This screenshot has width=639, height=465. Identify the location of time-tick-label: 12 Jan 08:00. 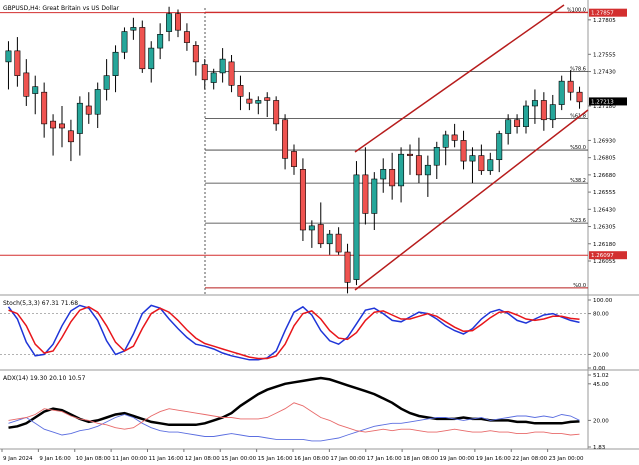
(202, 459).